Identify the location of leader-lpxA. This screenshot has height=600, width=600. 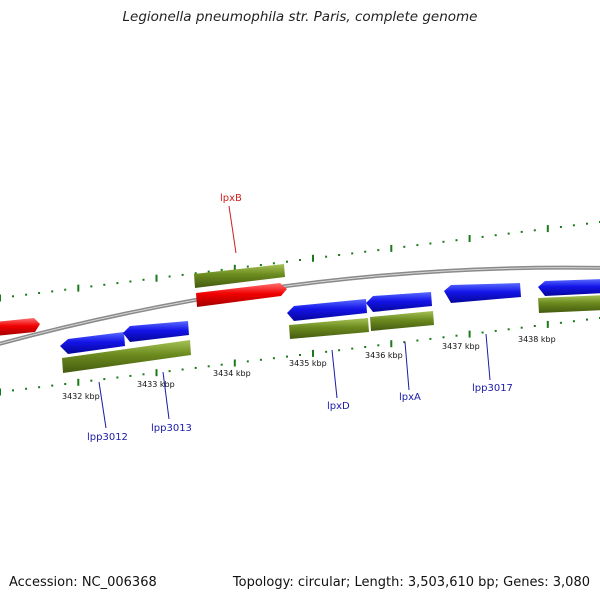
(407, 366).